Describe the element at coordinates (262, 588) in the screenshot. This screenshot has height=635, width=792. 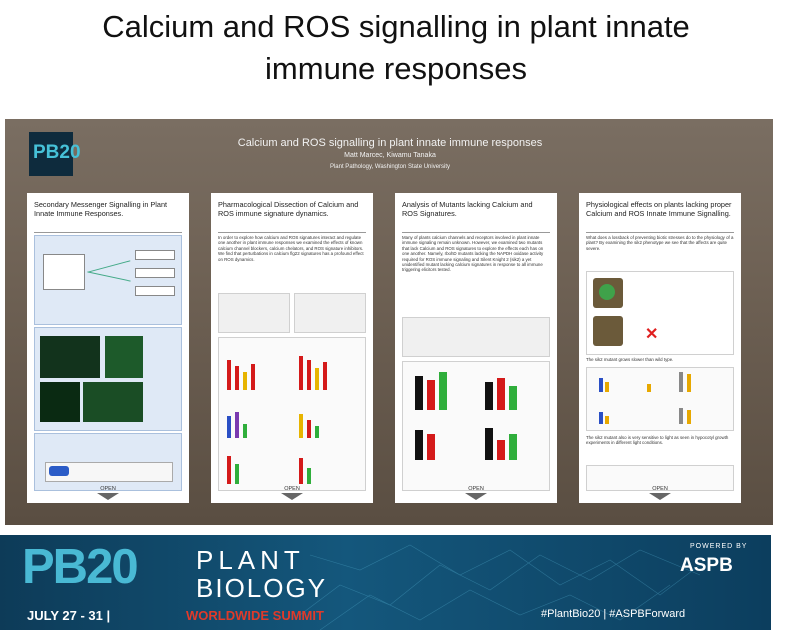
I see `biology-word: BIOLOGY` at that location.